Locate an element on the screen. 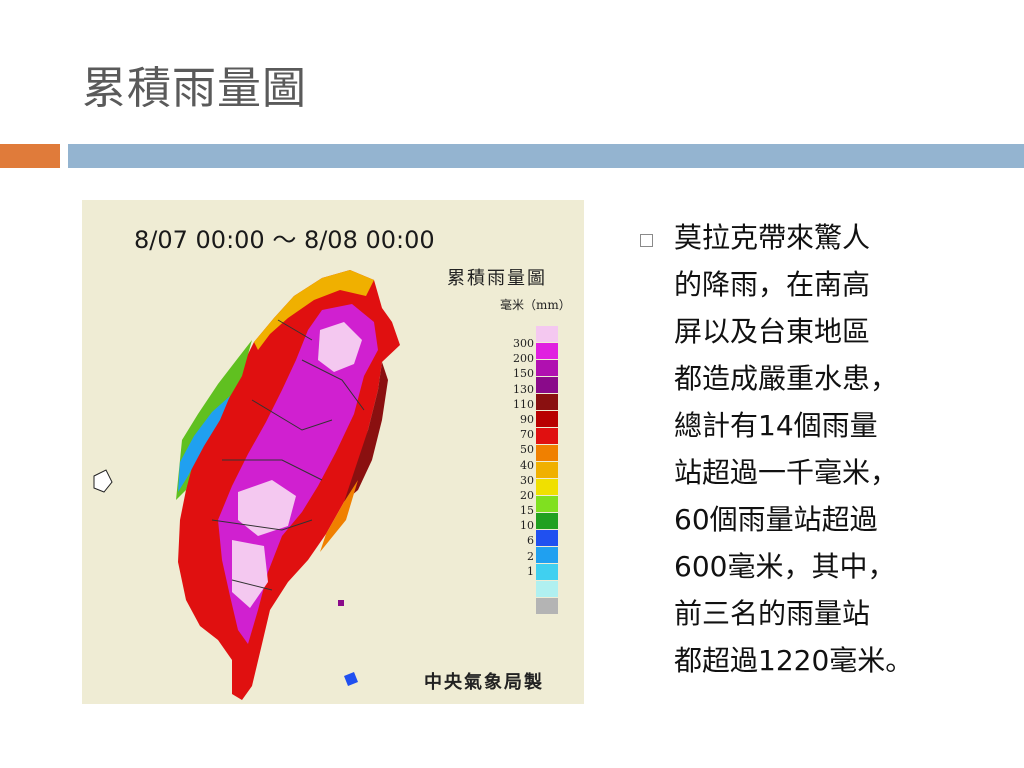  orchid-island is located at coordinates (351, 679).